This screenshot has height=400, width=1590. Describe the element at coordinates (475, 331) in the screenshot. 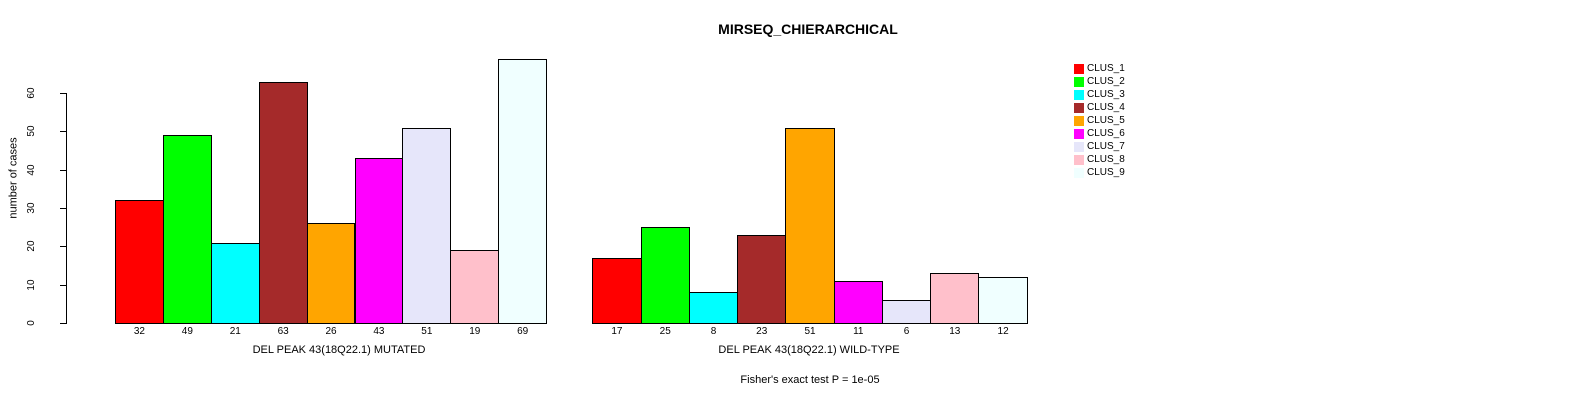

I see `mutated-bar-value-CLUS_8: 19` at that location.